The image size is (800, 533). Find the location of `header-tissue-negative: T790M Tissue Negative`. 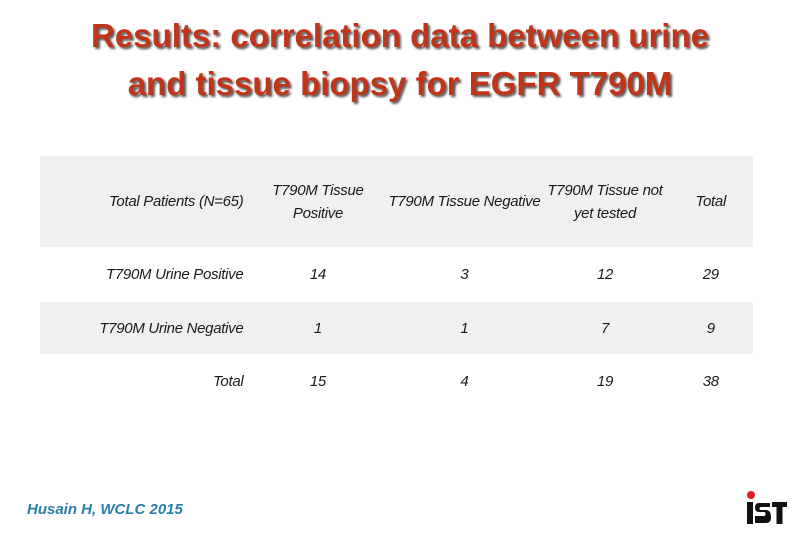

header-tissue-negative: T790M Tissue Negative is located at coordinates (464, 201).